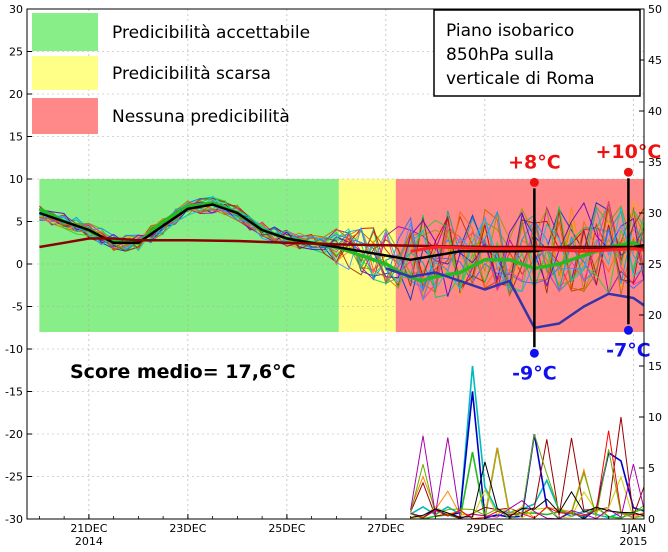  What do you see at coordinates (65, 32) in the screenshot?
I see `legend-swatch-accettabile` at bounding box center [65, 32].